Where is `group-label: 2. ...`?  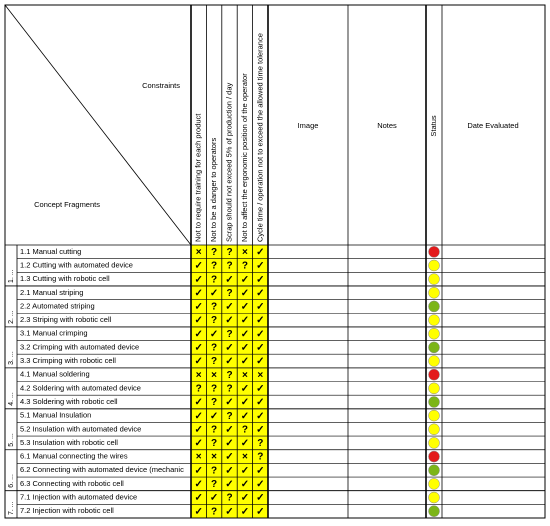 group-label: 2. ... is located at coordinates (11, 317).